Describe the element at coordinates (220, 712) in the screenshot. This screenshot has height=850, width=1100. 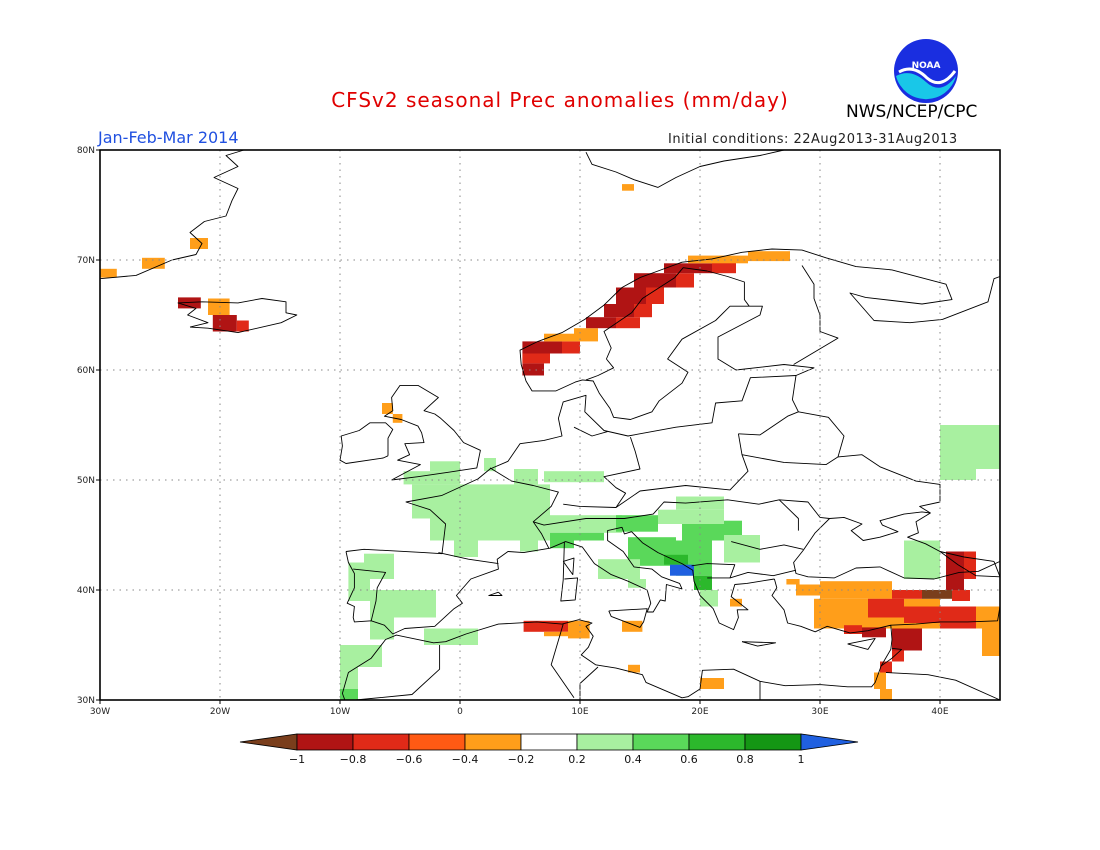
I see `x-tick-label: 20W` at that location.